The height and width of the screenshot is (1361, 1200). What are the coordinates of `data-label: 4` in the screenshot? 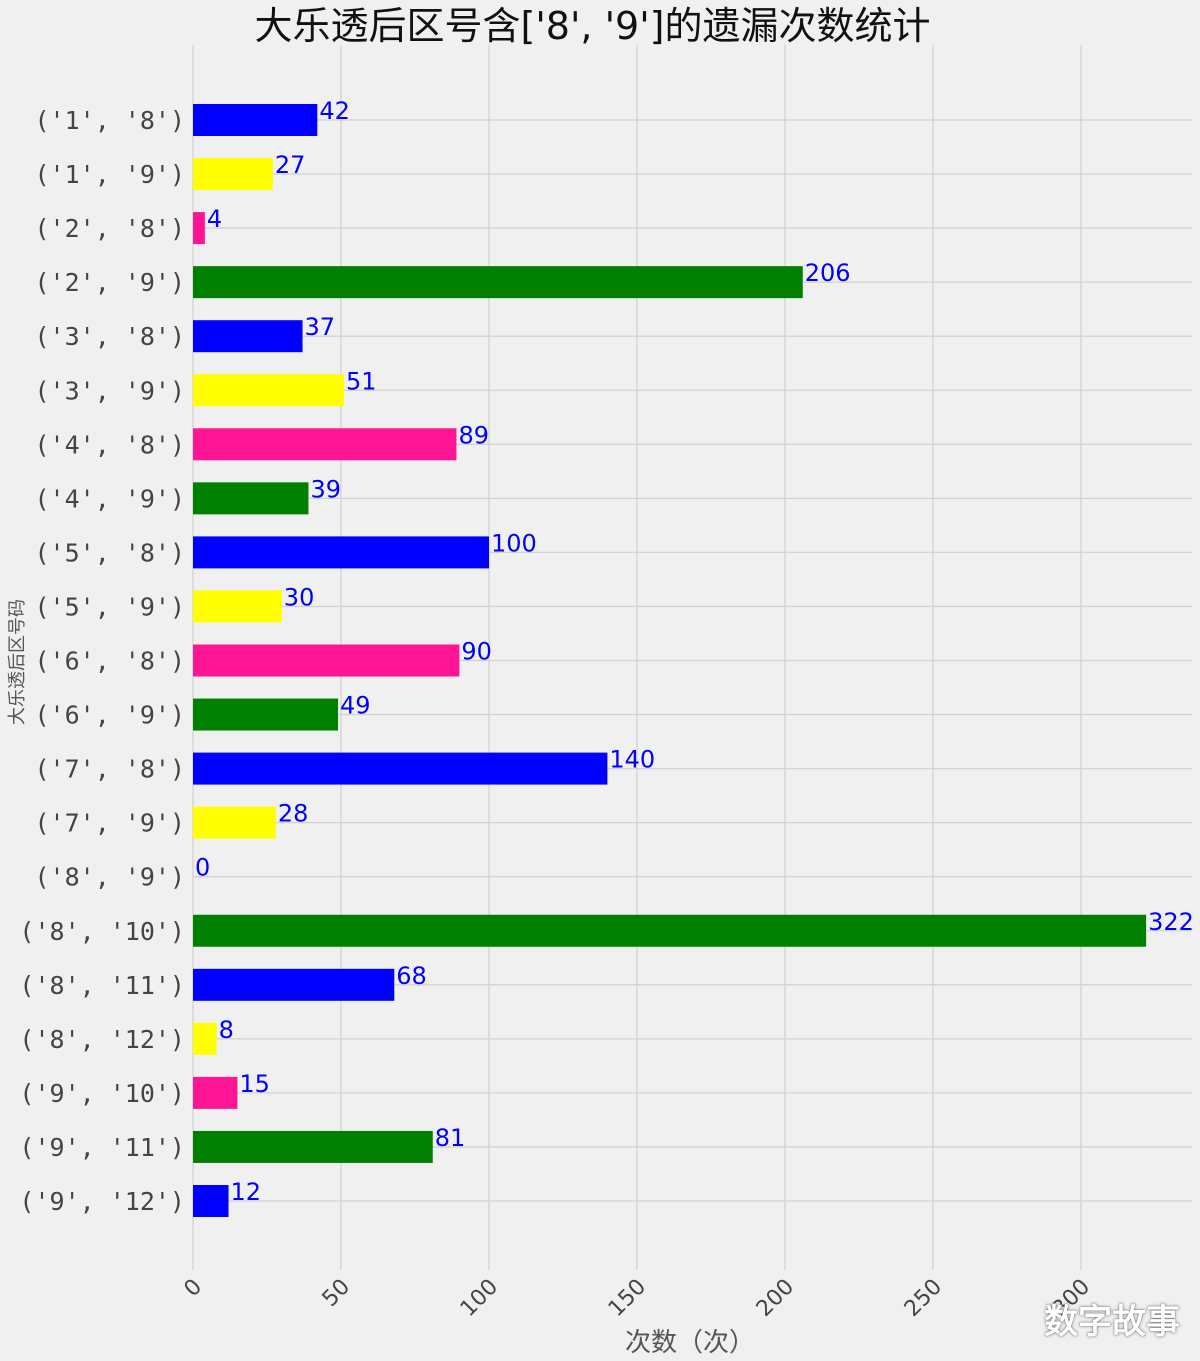 It's located at (214, 219).